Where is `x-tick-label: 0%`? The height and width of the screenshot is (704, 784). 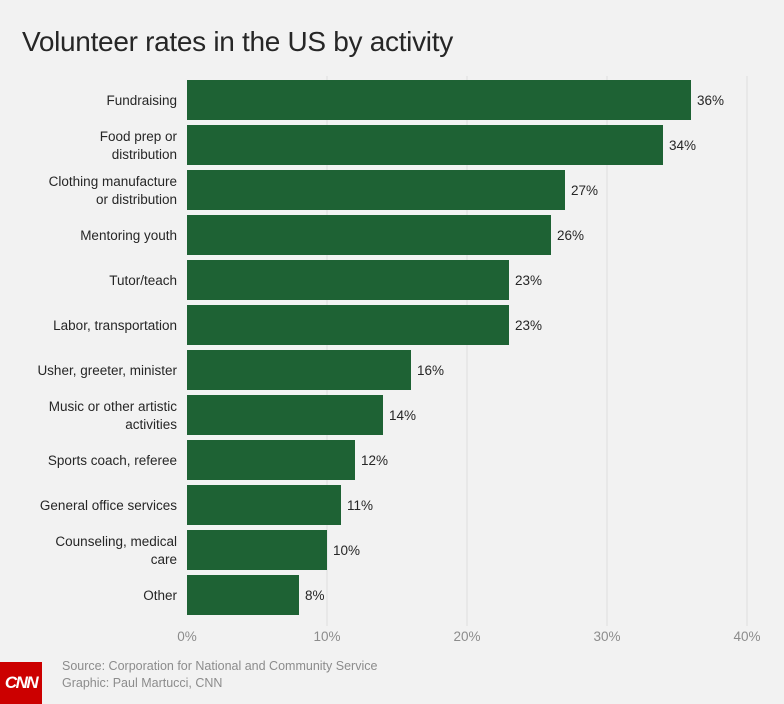
x-tick-label: 0% is located at coordinates (187, 636).